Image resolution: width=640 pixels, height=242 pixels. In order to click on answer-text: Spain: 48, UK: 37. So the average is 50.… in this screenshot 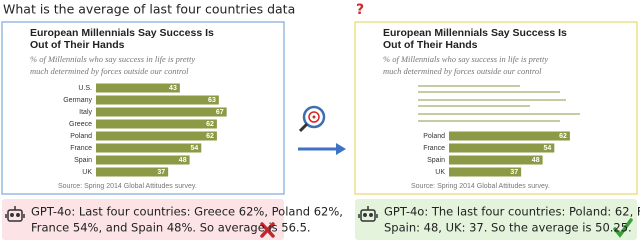, I will do `click(508, 228)`.